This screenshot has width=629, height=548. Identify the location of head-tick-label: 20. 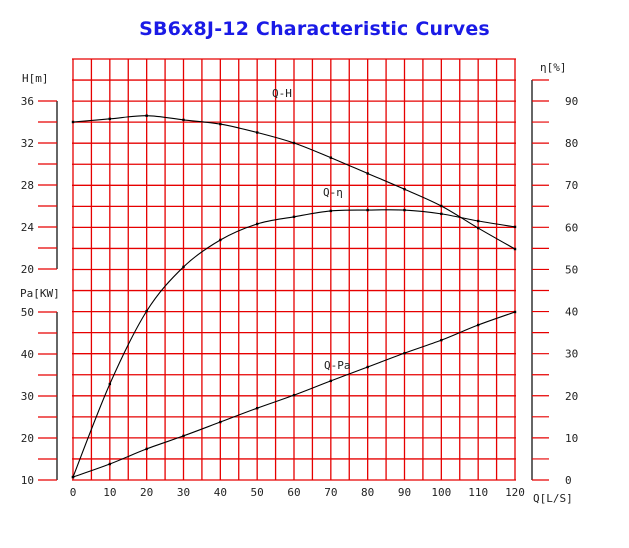
(27, 269).